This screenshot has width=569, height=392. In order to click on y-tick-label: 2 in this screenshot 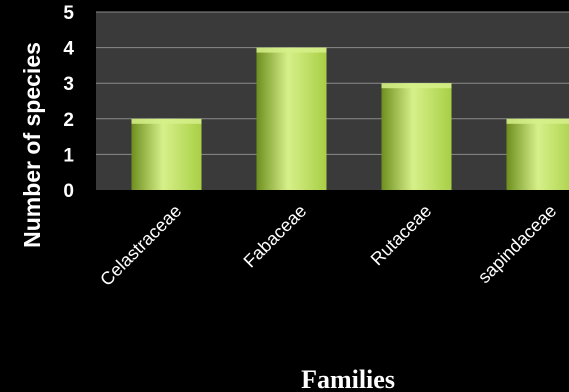, I will do `click(68, 120)`.